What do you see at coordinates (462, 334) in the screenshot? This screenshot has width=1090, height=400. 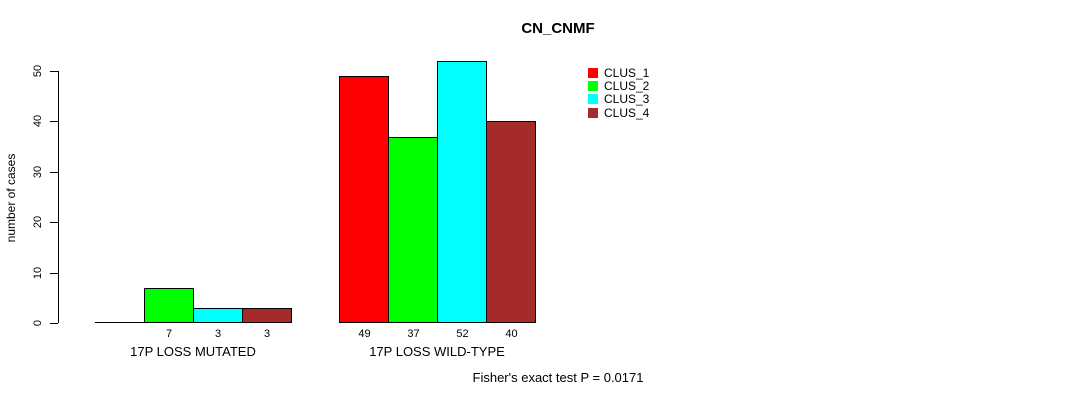 I see `bar-value-label: 52` at bounding box center [462, 334].